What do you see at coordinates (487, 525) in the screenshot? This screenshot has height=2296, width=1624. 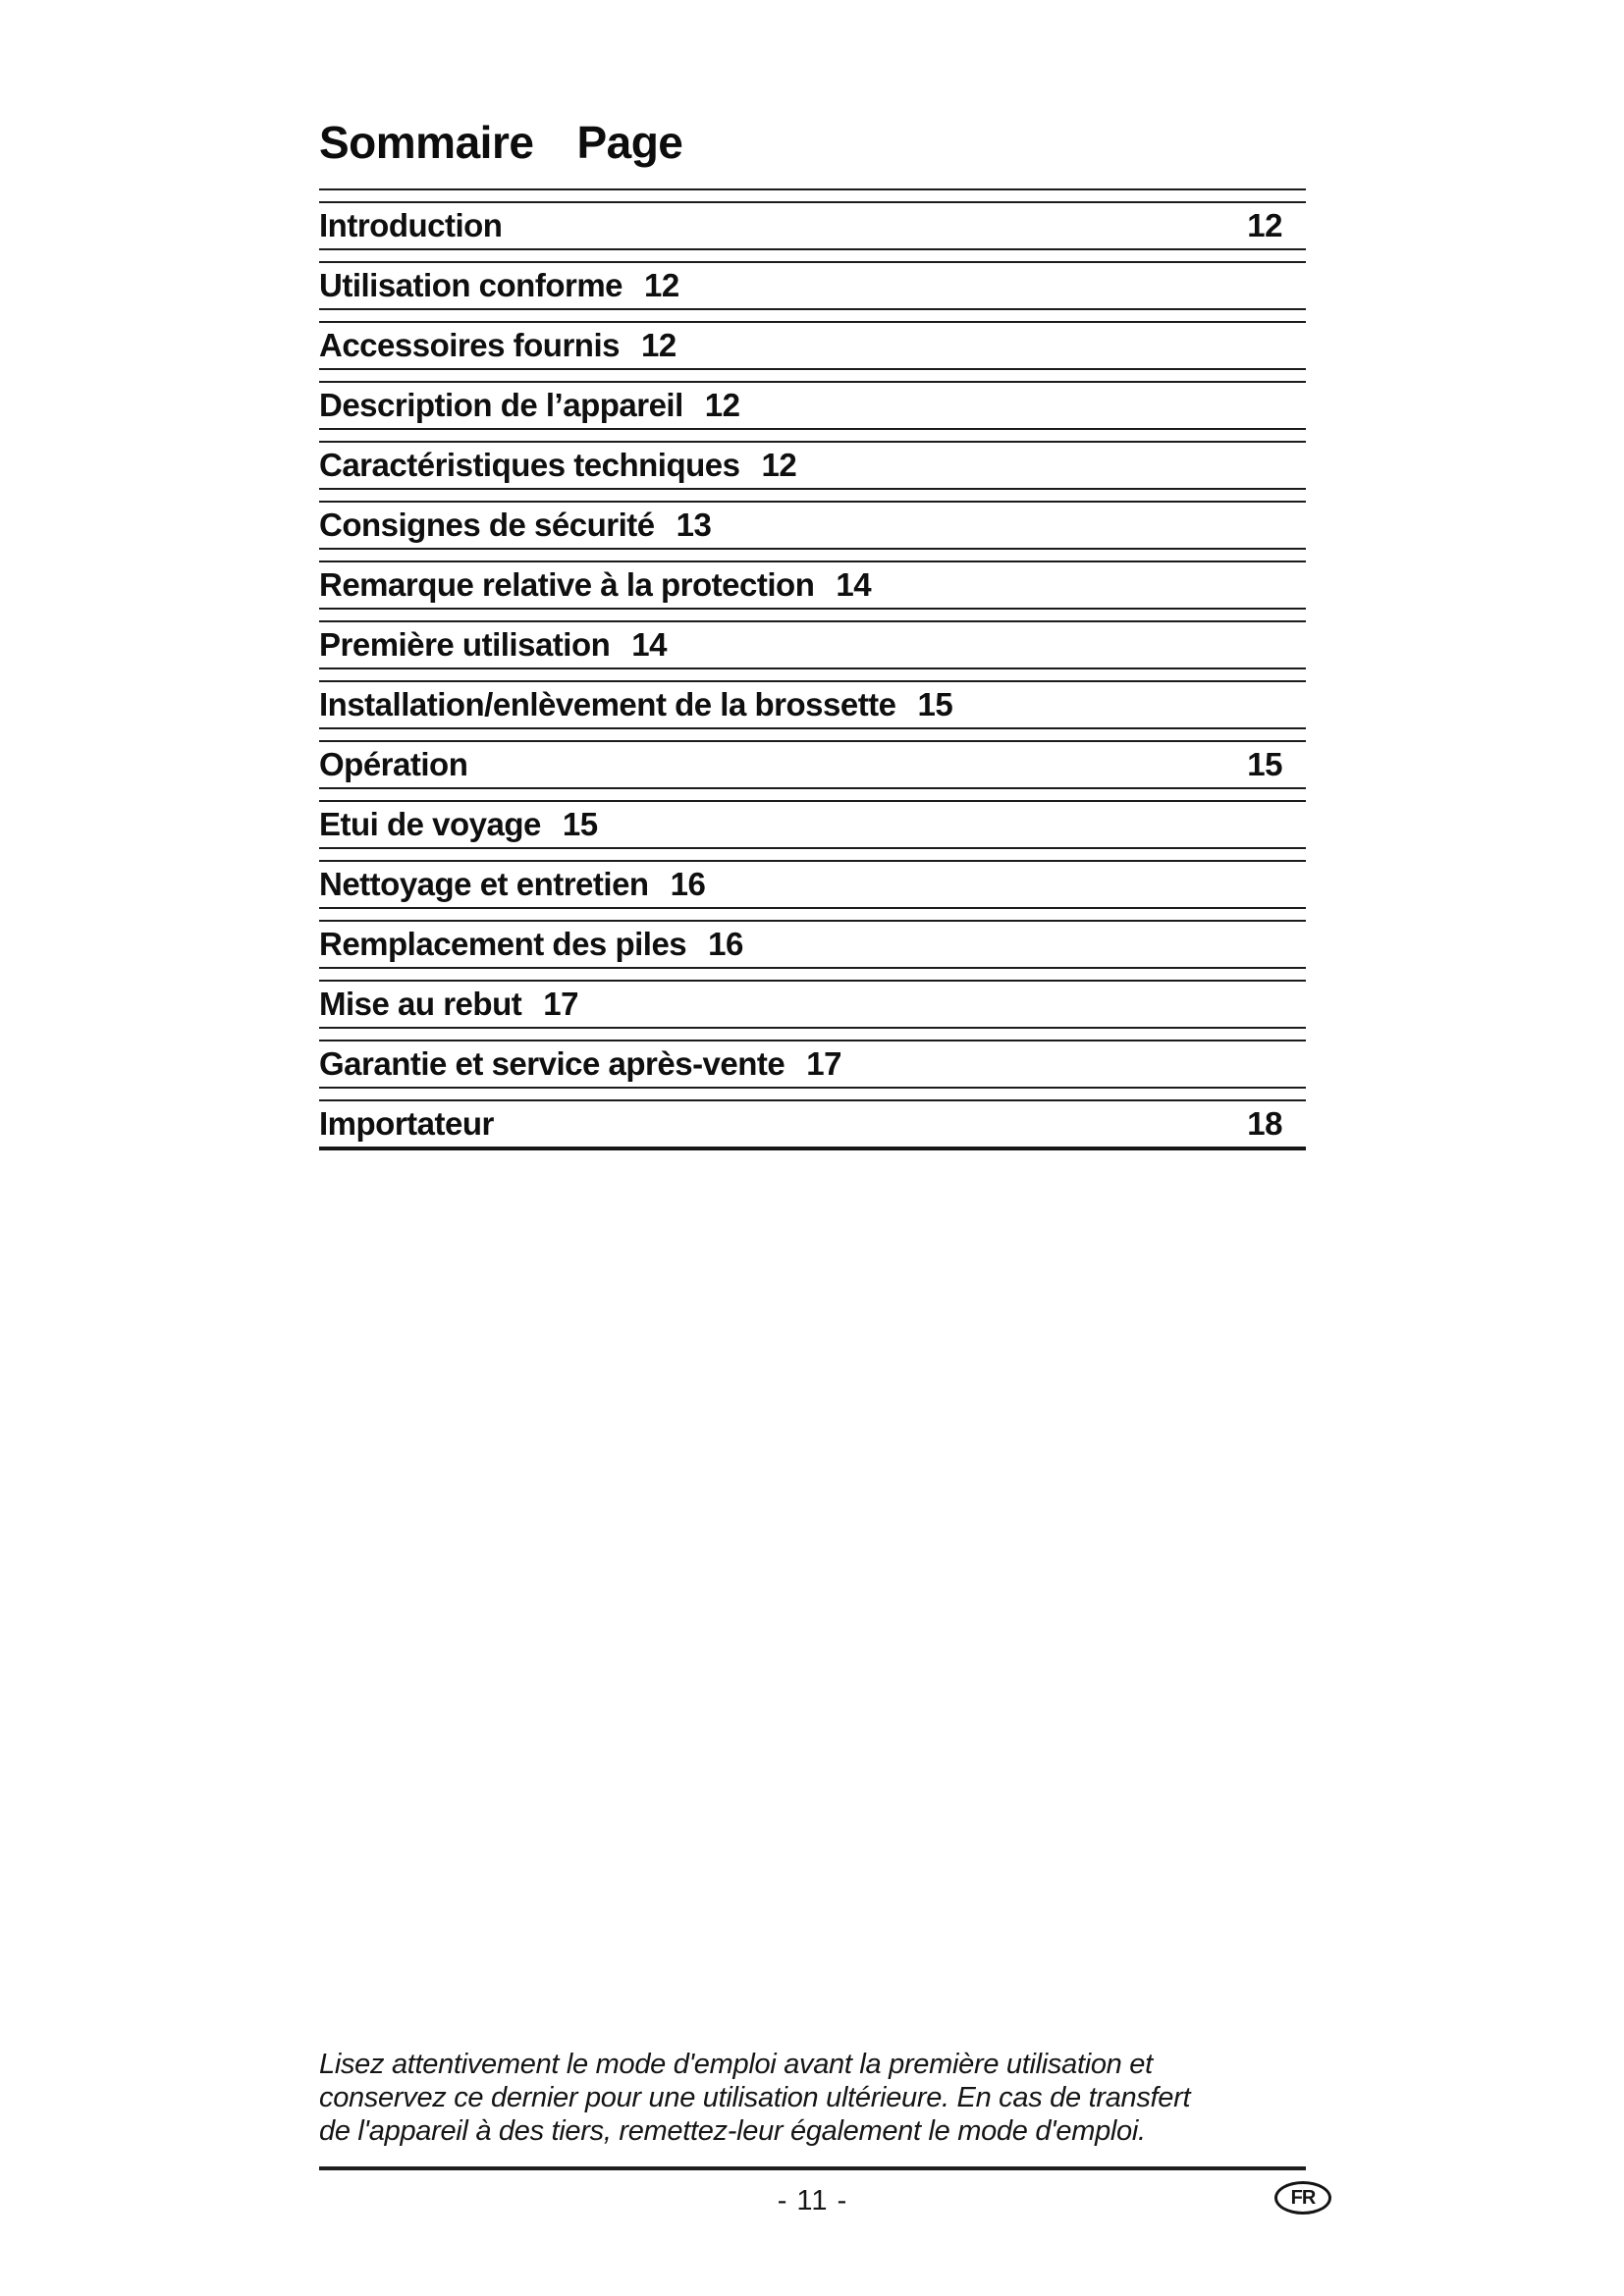 I see `toc-entry-label: Consignes de sécurité` at bounding box center [487, 525].